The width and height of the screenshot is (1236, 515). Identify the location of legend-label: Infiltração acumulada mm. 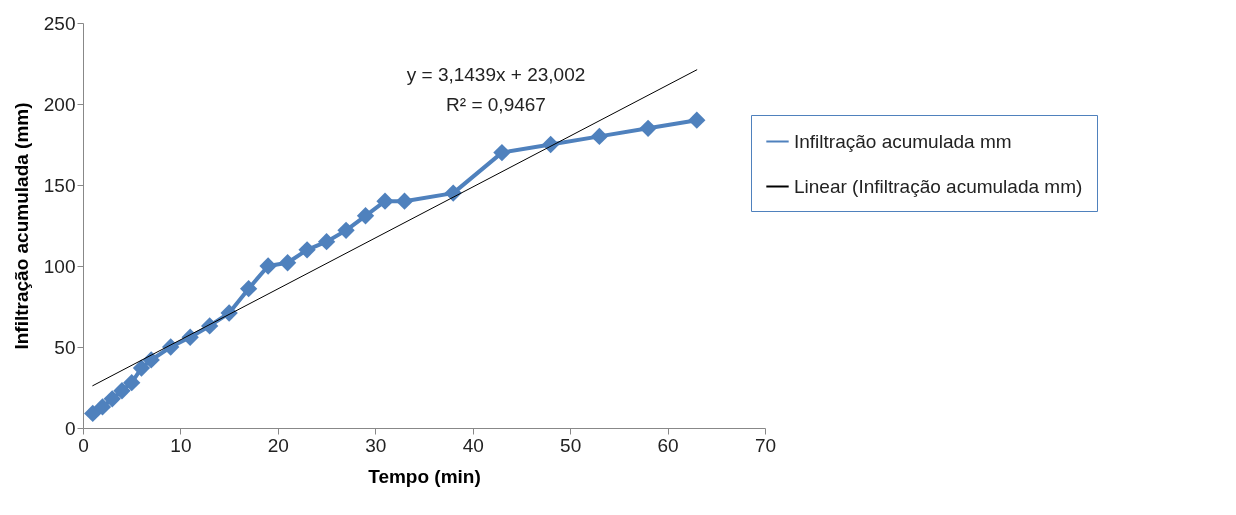
(903, 141).